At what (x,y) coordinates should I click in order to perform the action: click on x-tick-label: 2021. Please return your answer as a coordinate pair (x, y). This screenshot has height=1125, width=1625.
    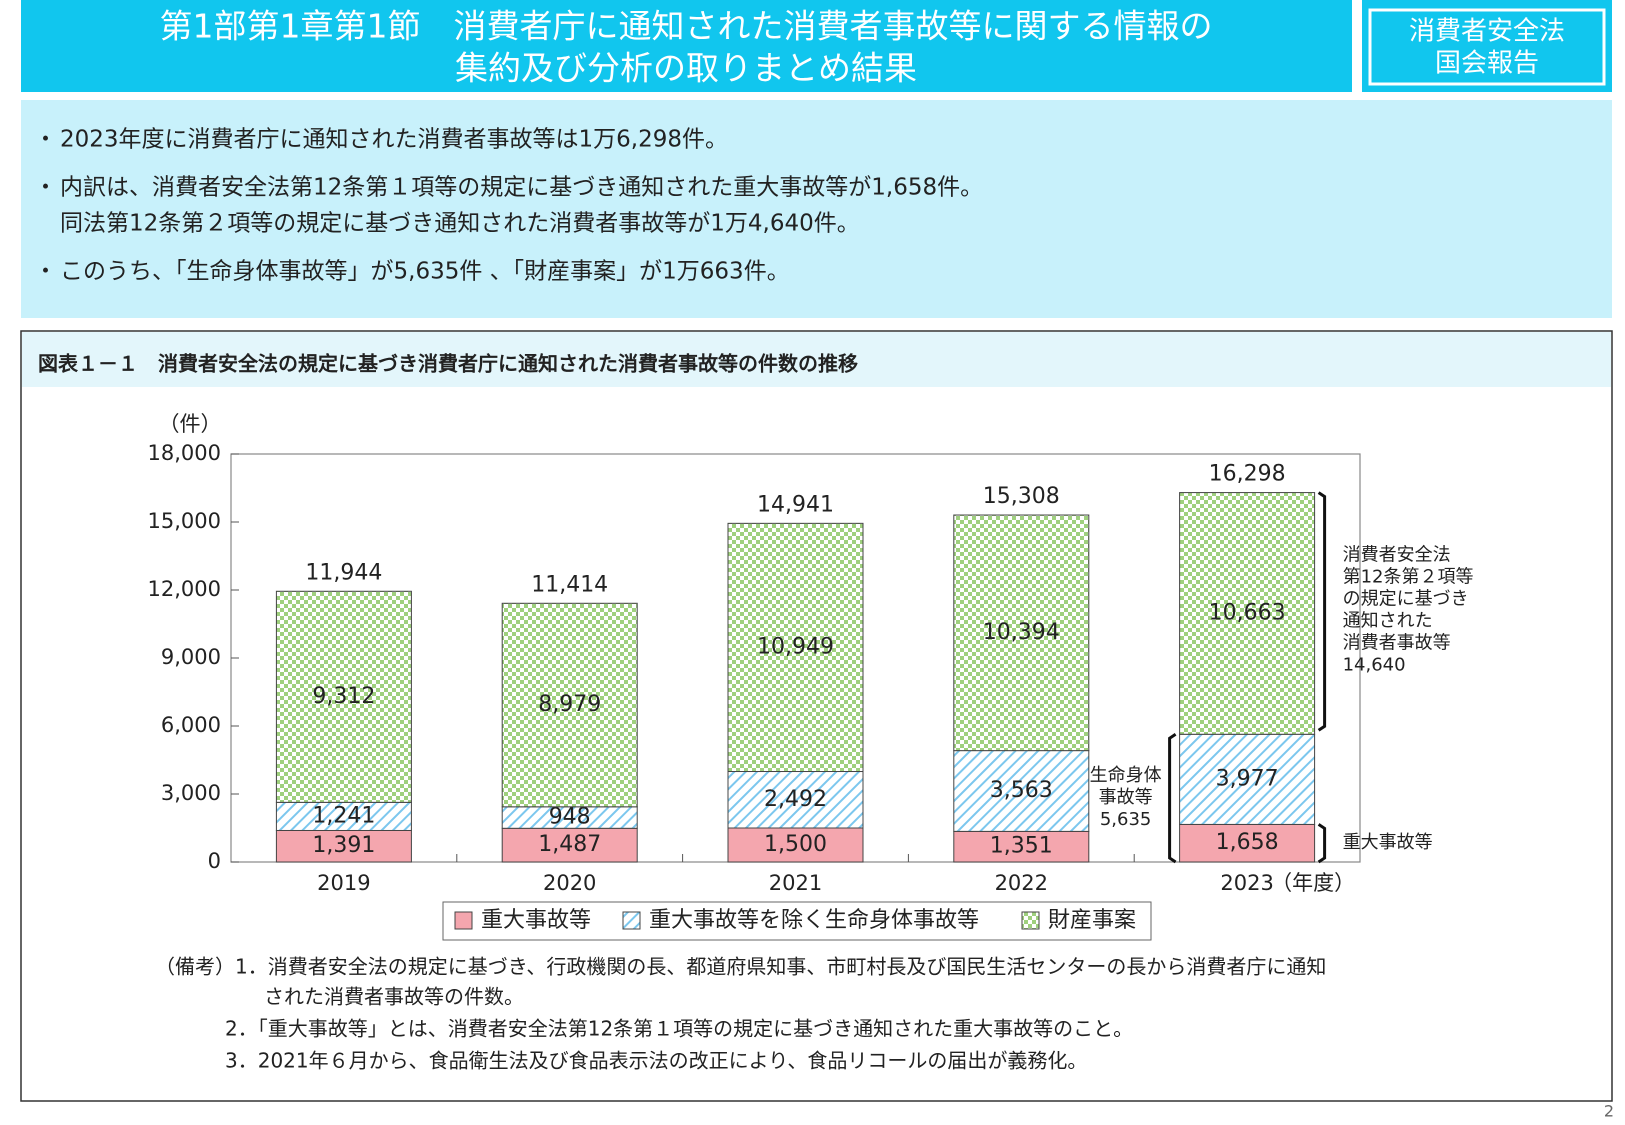
    Looking at the image, I should click on (795, 883).